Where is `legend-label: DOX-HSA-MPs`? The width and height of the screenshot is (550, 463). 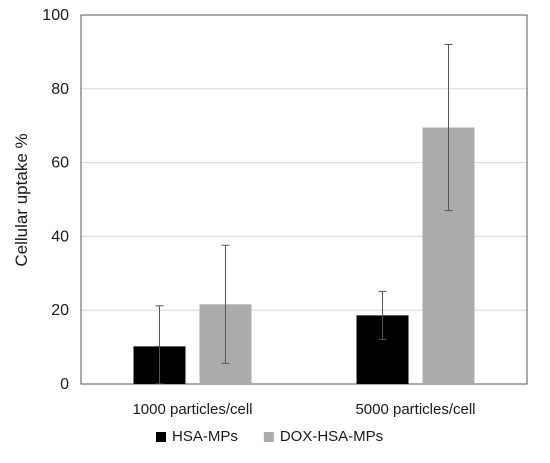
legend-label: DOX-HSA-MPs is located at coordinates (331, 436).